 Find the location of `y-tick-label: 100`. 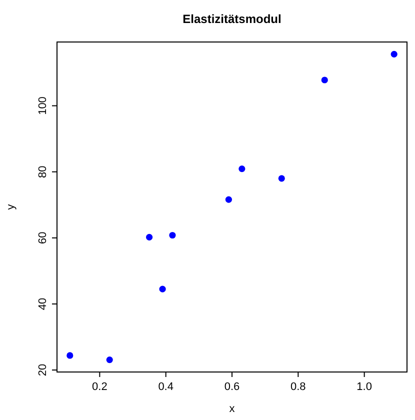

y-tick-label: 100 is located at coordinates (43, 105).